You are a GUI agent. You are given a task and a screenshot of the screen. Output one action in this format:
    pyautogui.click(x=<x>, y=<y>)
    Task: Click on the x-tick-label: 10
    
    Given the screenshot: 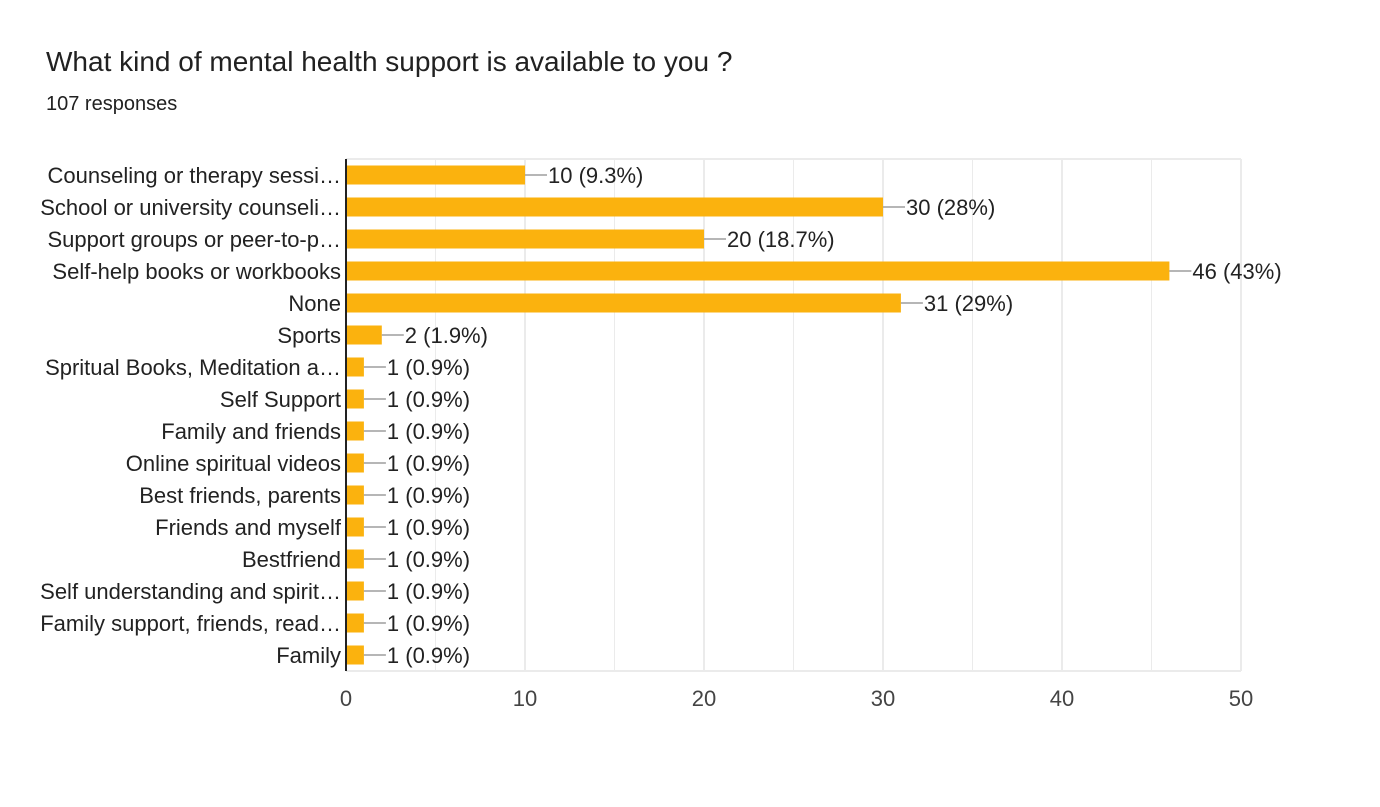 What is the action you would take?
    pyautogui.click(x=525, y=698)
    